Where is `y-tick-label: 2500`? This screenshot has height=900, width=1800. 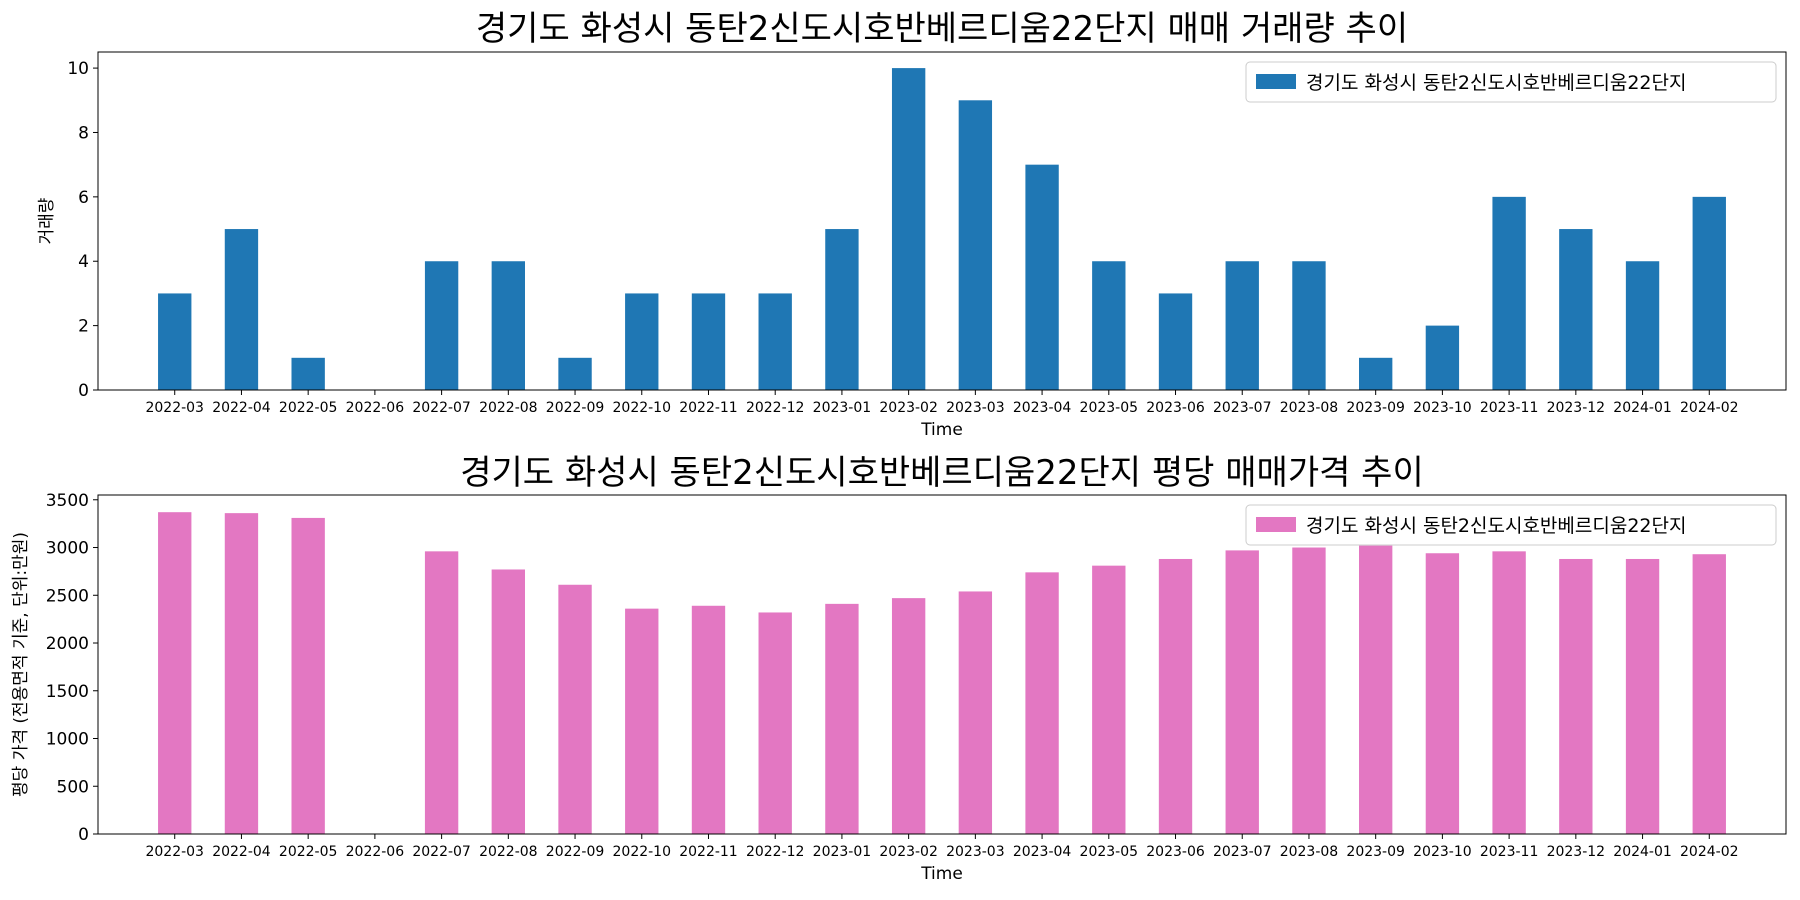 y-tick-label: 2500 is located at coordinates (67, 596).